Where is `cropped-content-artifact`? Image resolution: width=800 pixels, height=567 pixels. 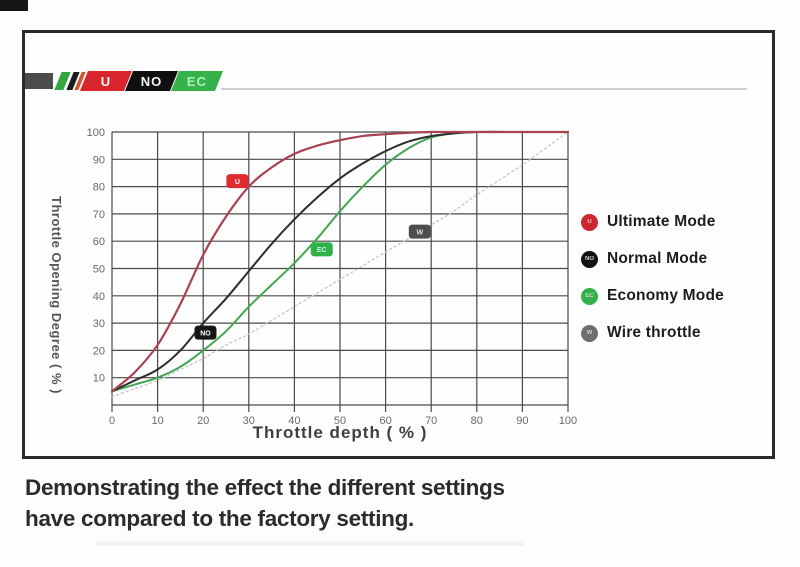 cropped-content-artifact is located at coordinates (310, 543).